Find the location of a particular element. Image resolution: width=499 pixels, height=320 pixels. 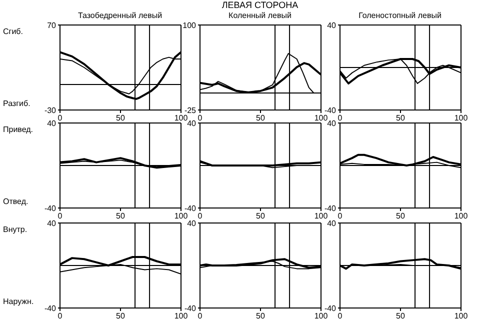

chart-subtitle: Тазобедренный левый is located at coordinates (120, 15).